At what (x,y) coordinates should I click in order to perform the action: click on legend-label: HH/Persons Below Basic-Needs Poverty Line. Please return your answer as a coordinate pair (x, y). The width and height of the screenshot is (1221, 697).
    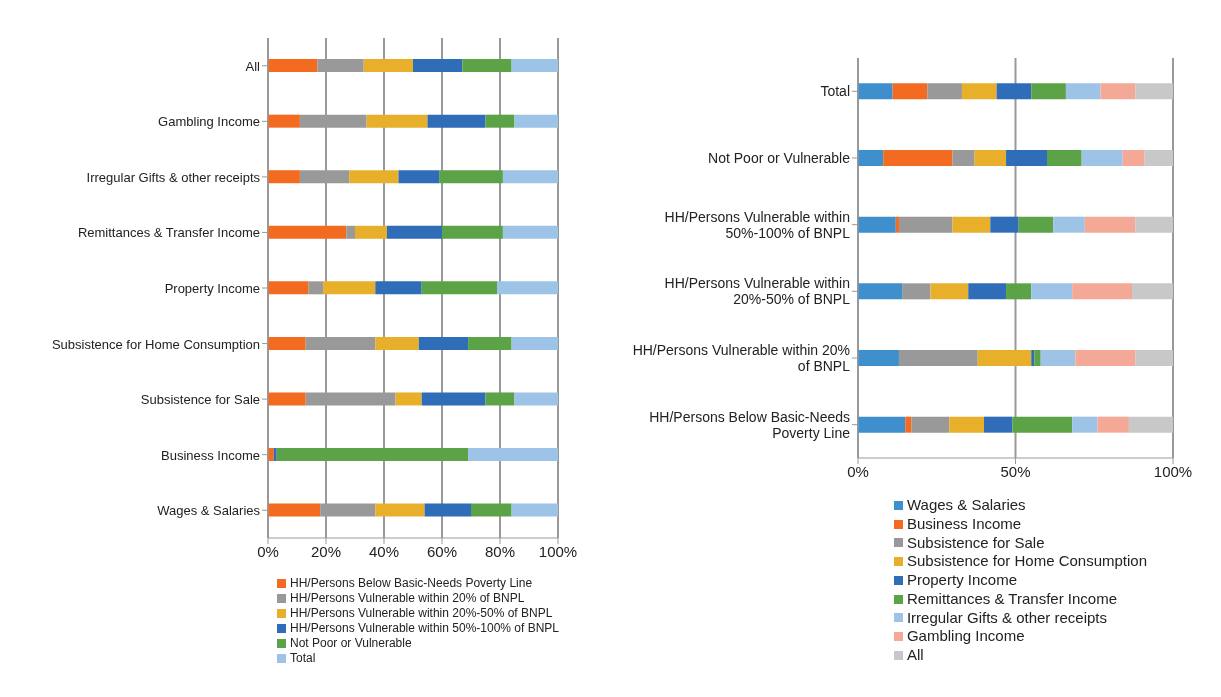
    Looking at the image, I should click on (411, 583).